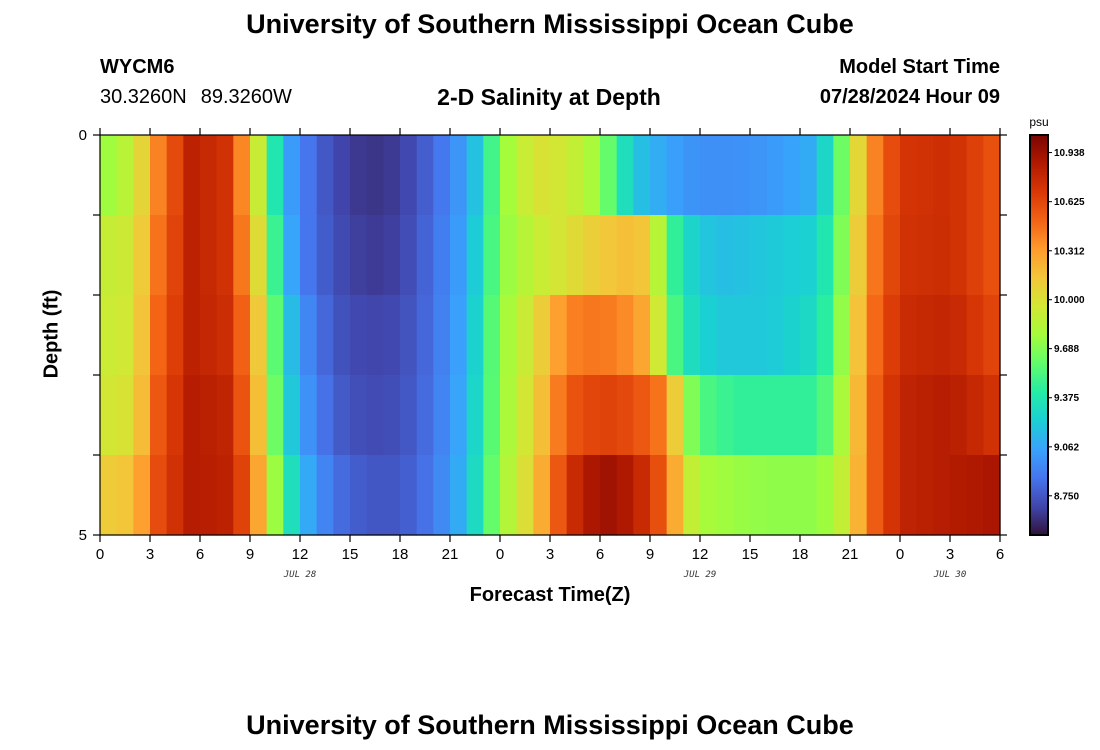 The image size is (1100, 750). What do you see at coordinates (950, 575) in the screenshot?
I see `date-label: JUL 30` at bounding box center [950, 575].